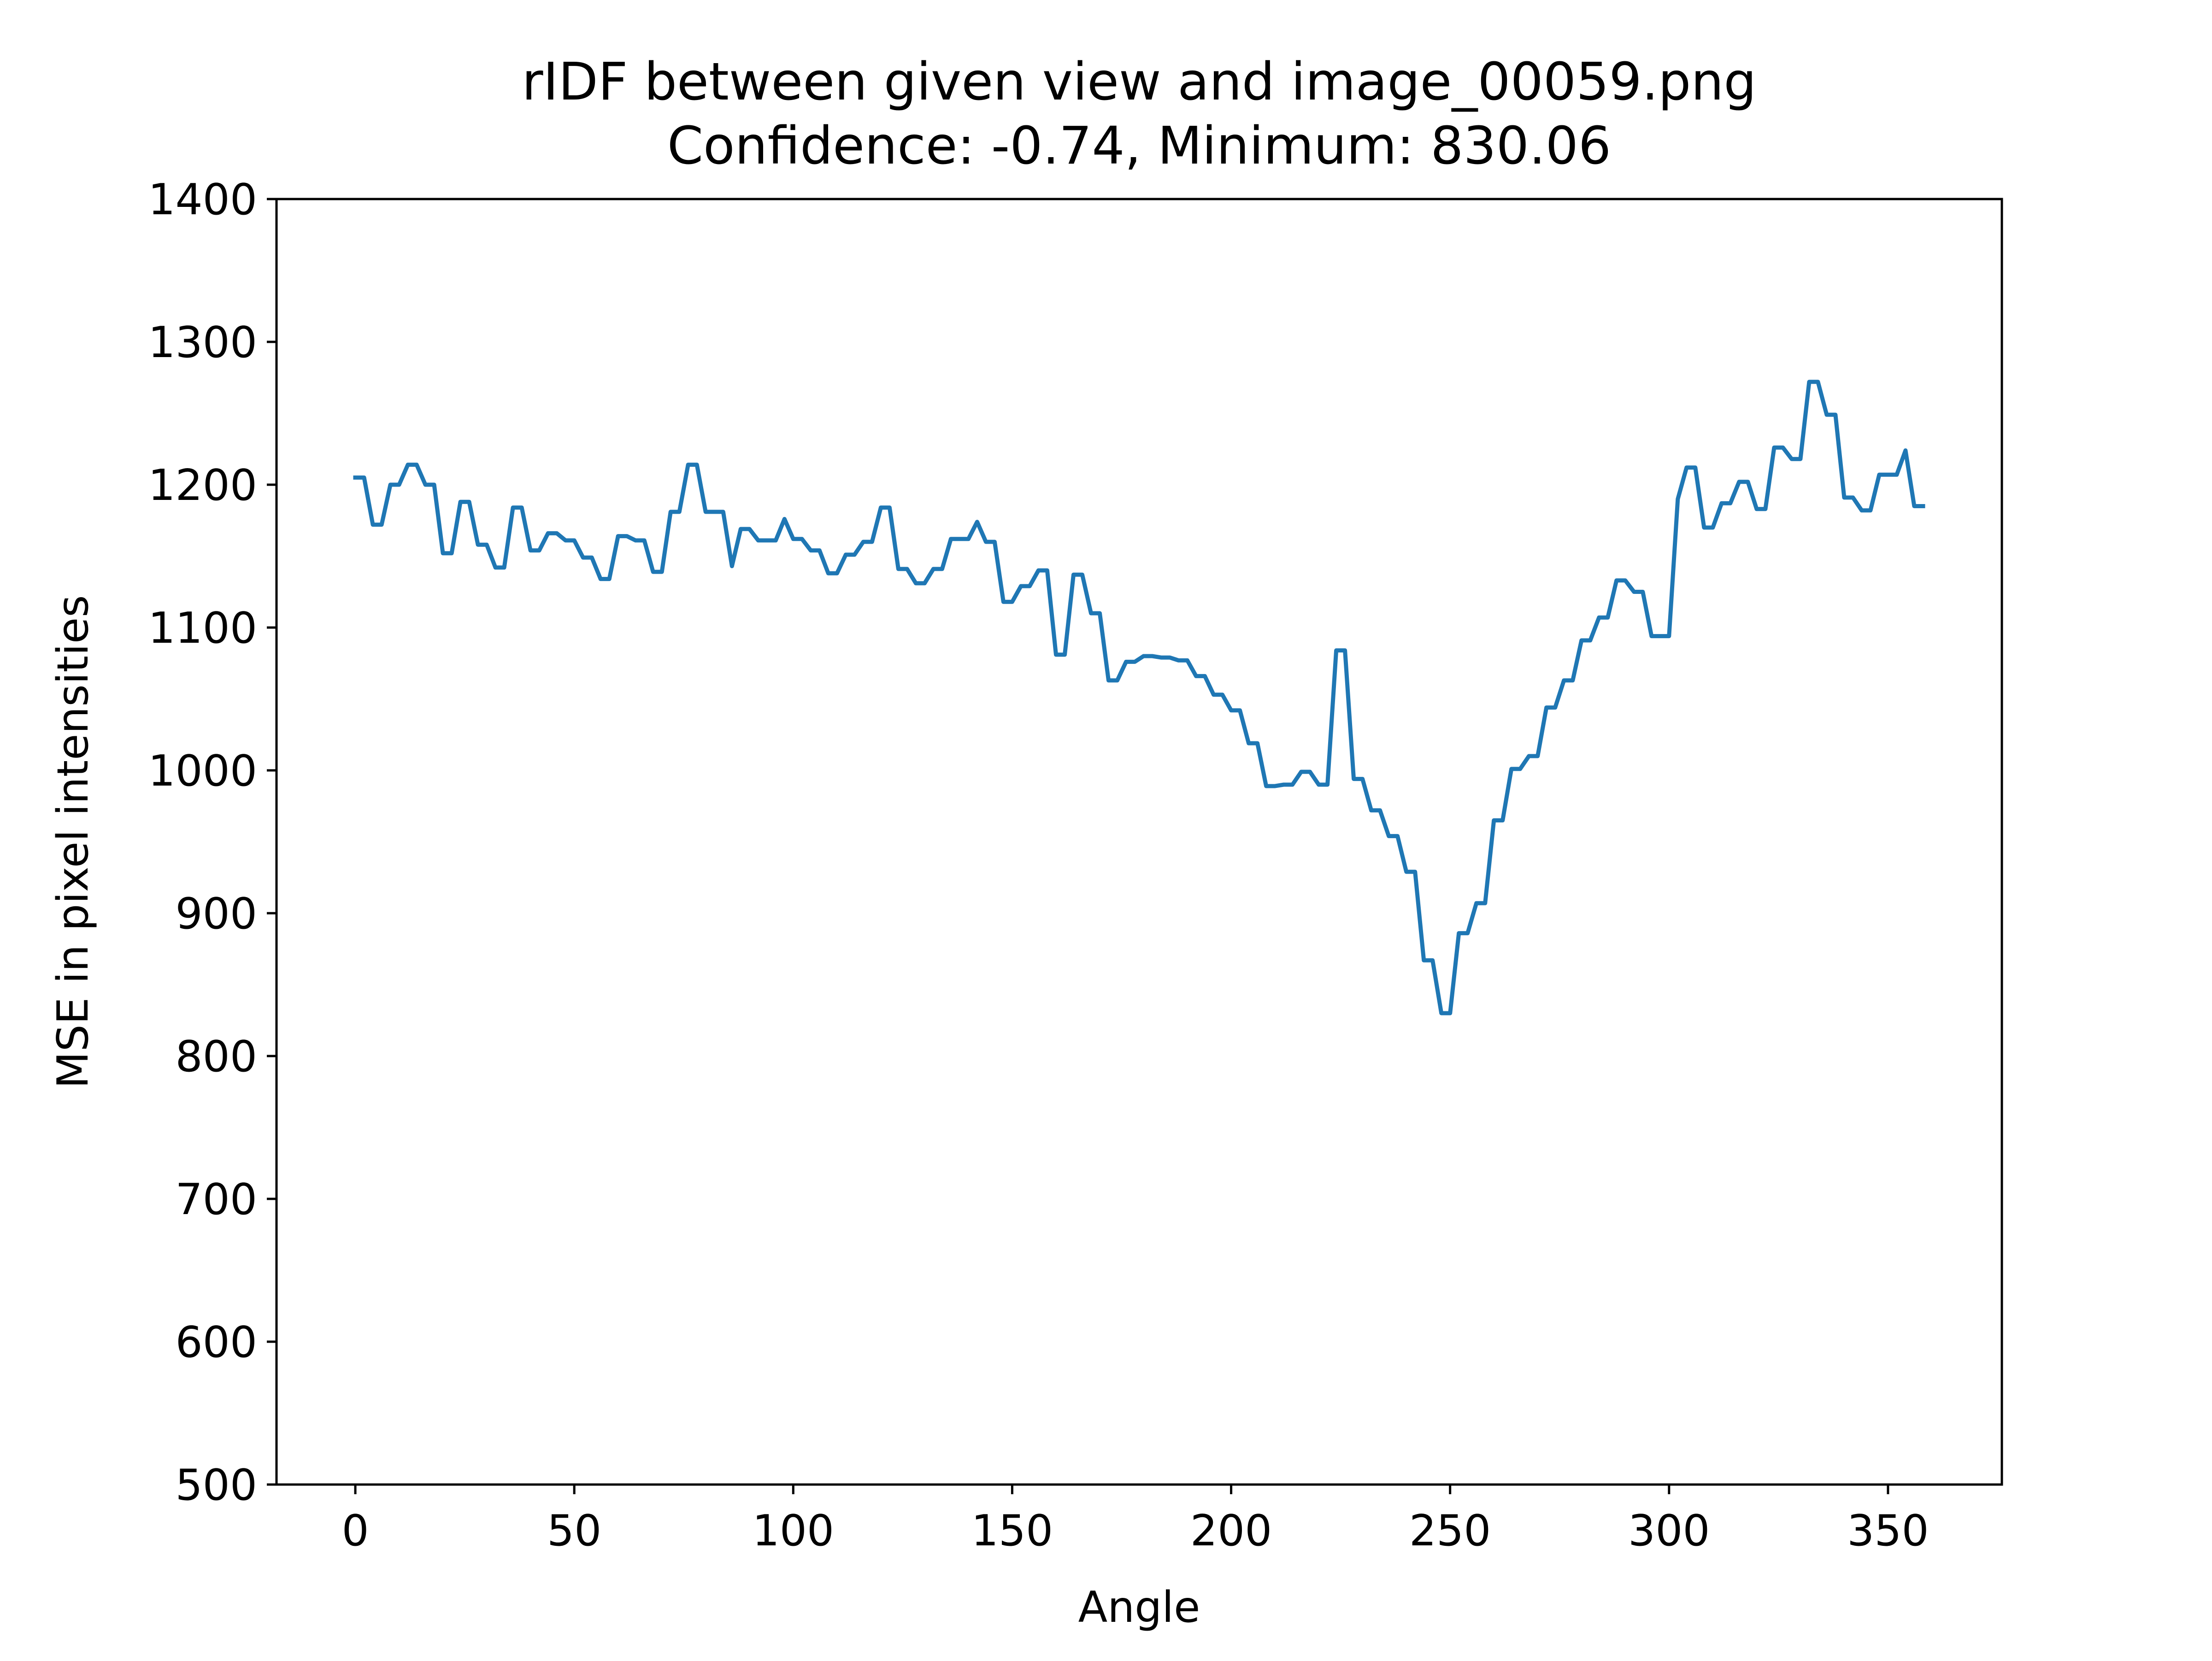 This screenshot has width=2212, height=1661. What do you see at coordinates (73, 841) in the screenshot?
I see `y-axis-label: MSE in pixel intensities` at bounding box center [73, 841].